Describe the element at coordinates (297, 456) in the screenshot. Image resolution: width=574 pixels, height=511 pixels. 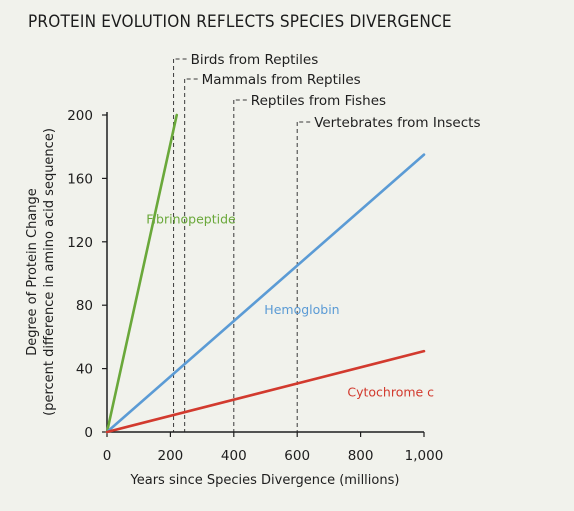
I see `x-tick-label: 600` at that location.